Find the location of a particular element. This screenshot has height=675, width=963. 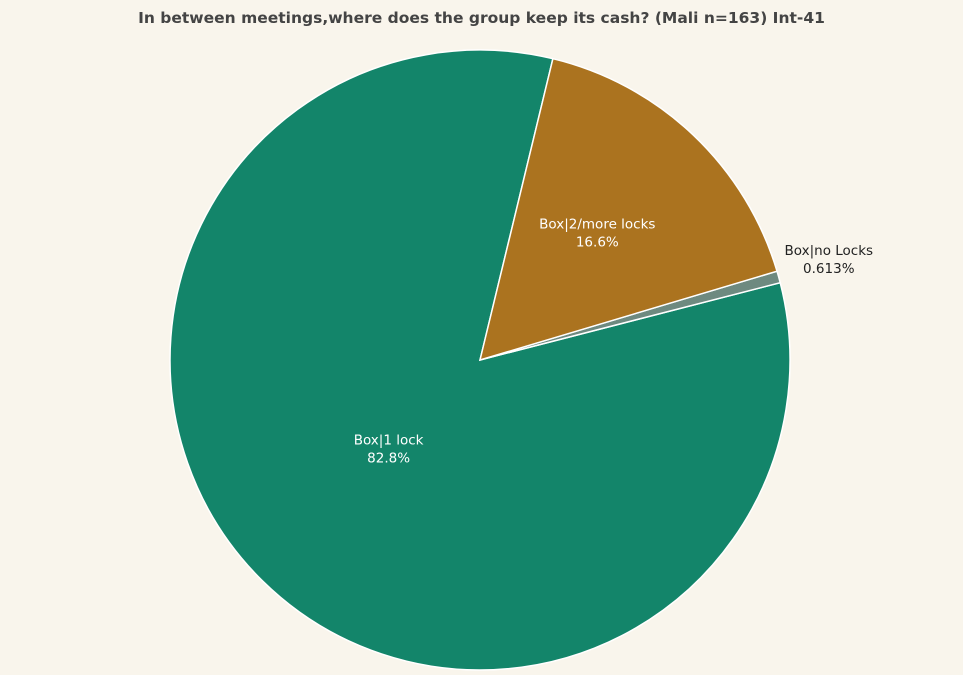

slice-value-2: 16.6% is located at coordinates (597, 242).